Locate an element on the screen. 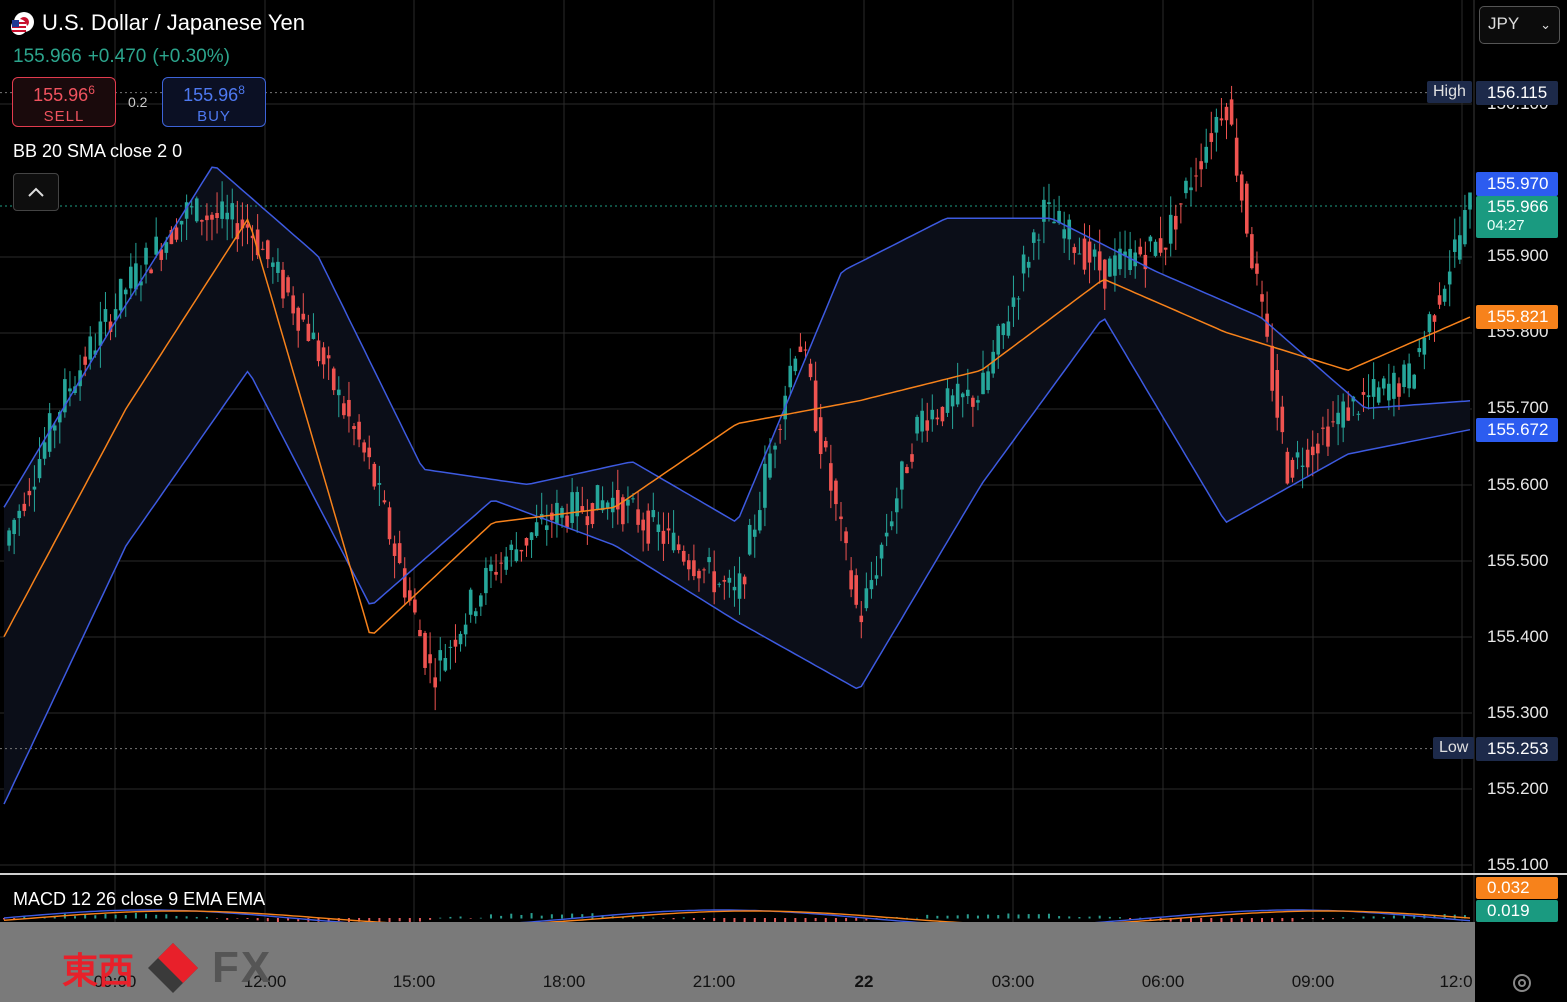 The width and height of the screenshot is (1567, 1002). logo-fx-text: FX is located at coordinates (242, 967).